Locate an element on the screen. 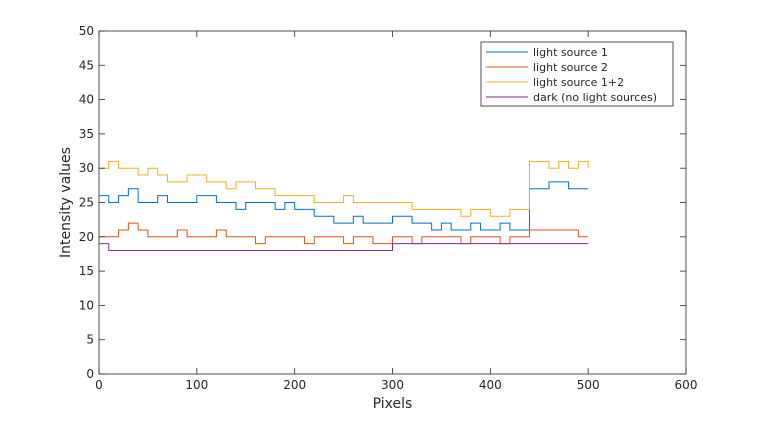 This screenshot has height=424, width=758. x-tick-label: 500 is located at coordinates (588, 385).